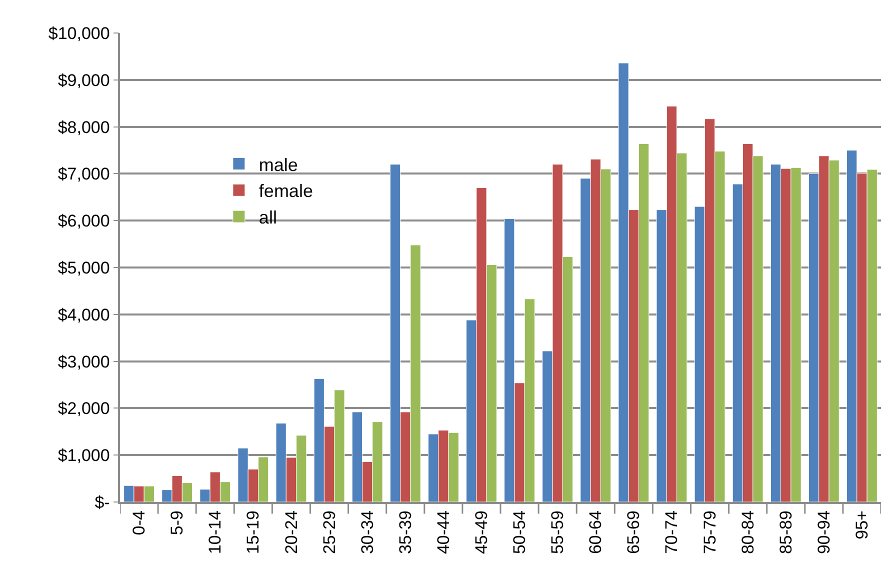  I want to click on x-tick-label: 95+, so click(862, 525).